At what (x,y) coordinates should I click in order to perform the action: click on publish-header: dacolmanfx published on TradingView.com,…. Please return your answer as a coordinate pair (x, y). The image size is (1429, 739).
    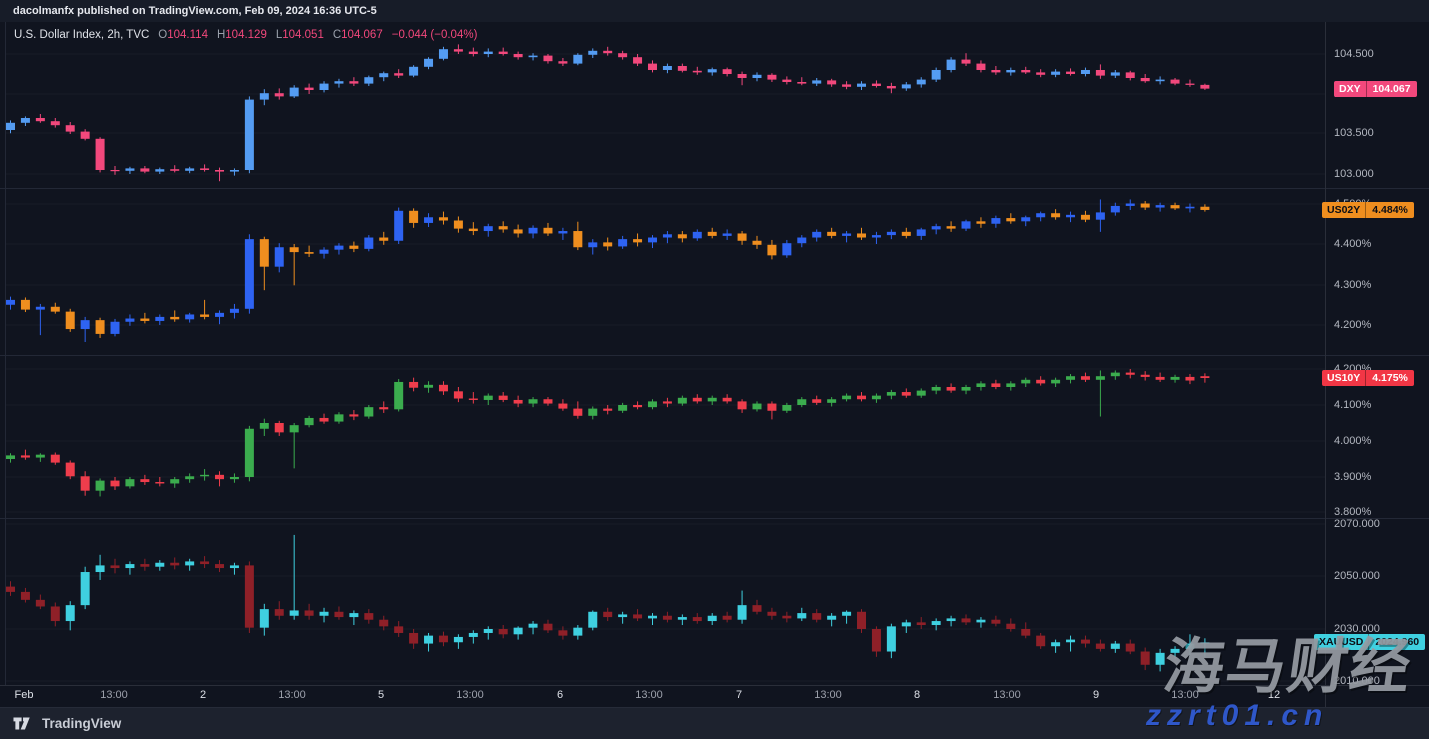
    Looking at the image, I should click on (714, 11).